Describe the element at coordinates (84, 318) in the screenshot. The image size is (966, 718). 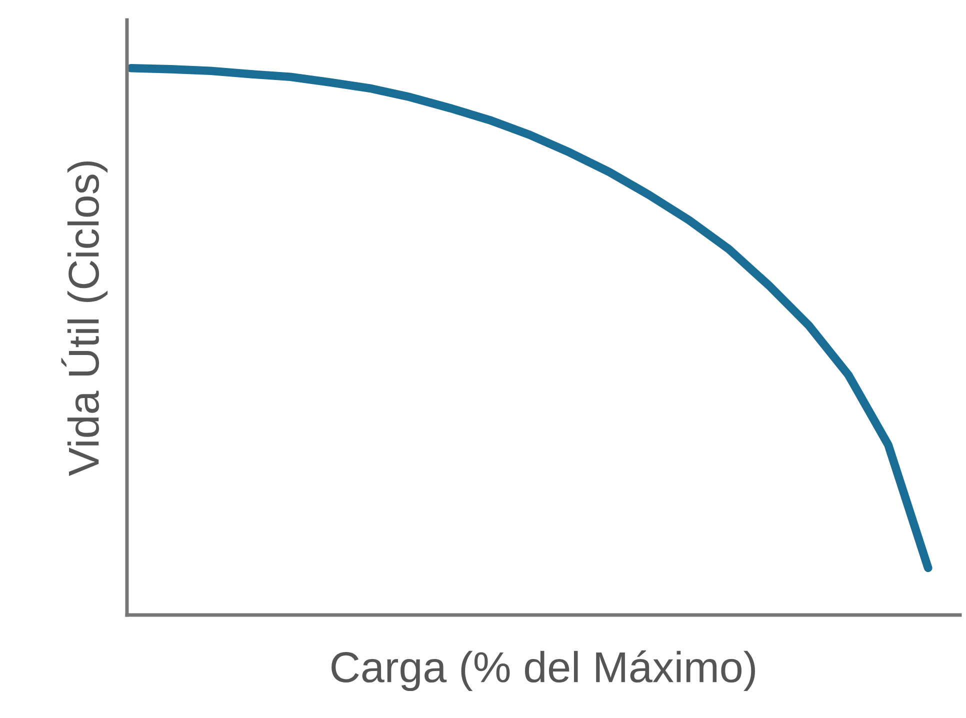
I see `y-axis-title: Vida Útil (Ciclos)` at that location.